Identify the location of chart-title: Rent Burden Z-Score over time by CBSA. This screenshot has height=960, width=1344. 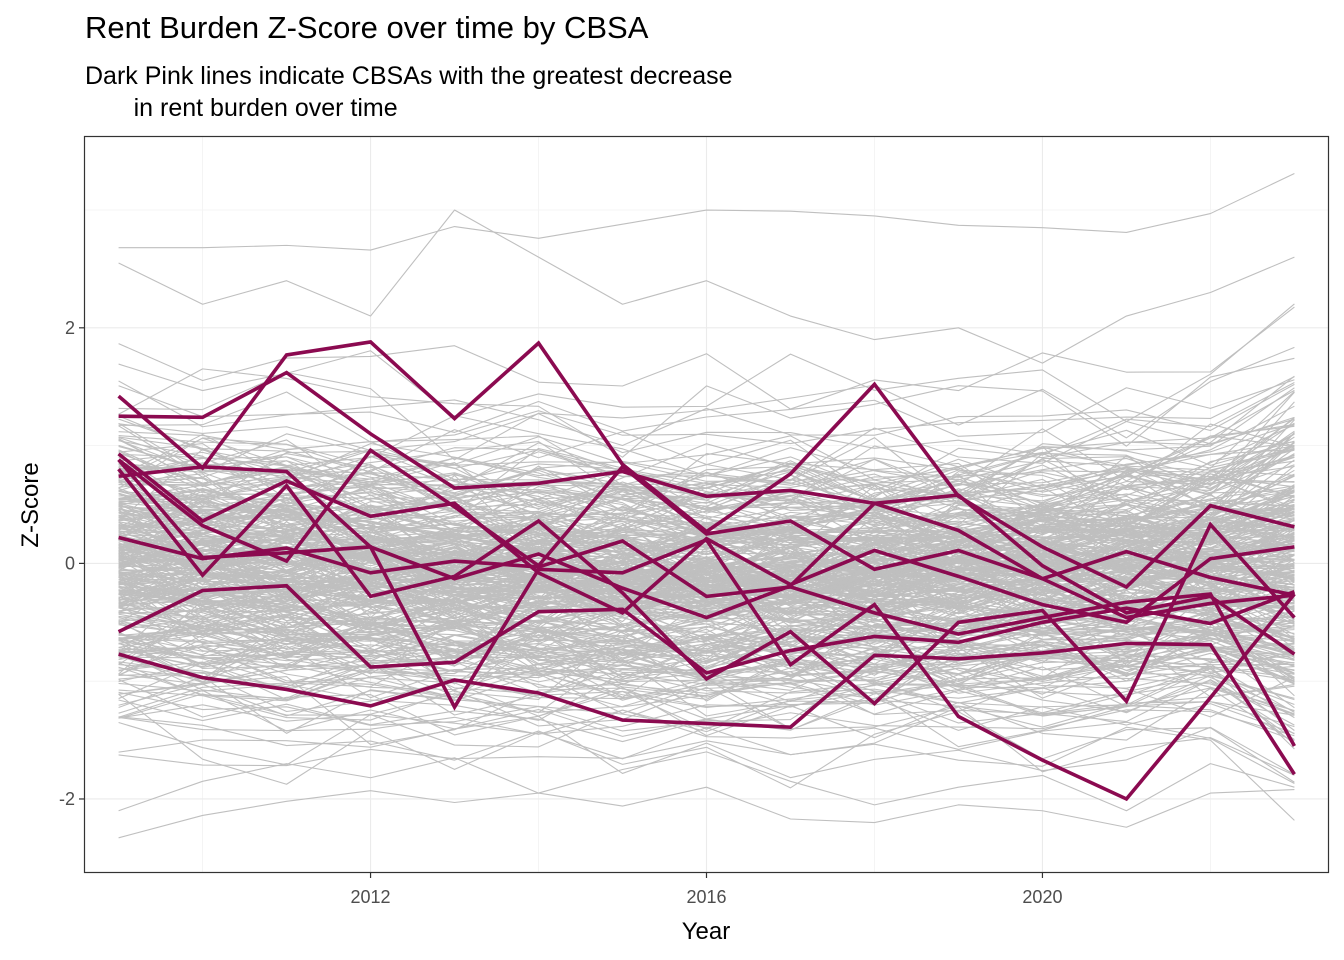
(367, 27).